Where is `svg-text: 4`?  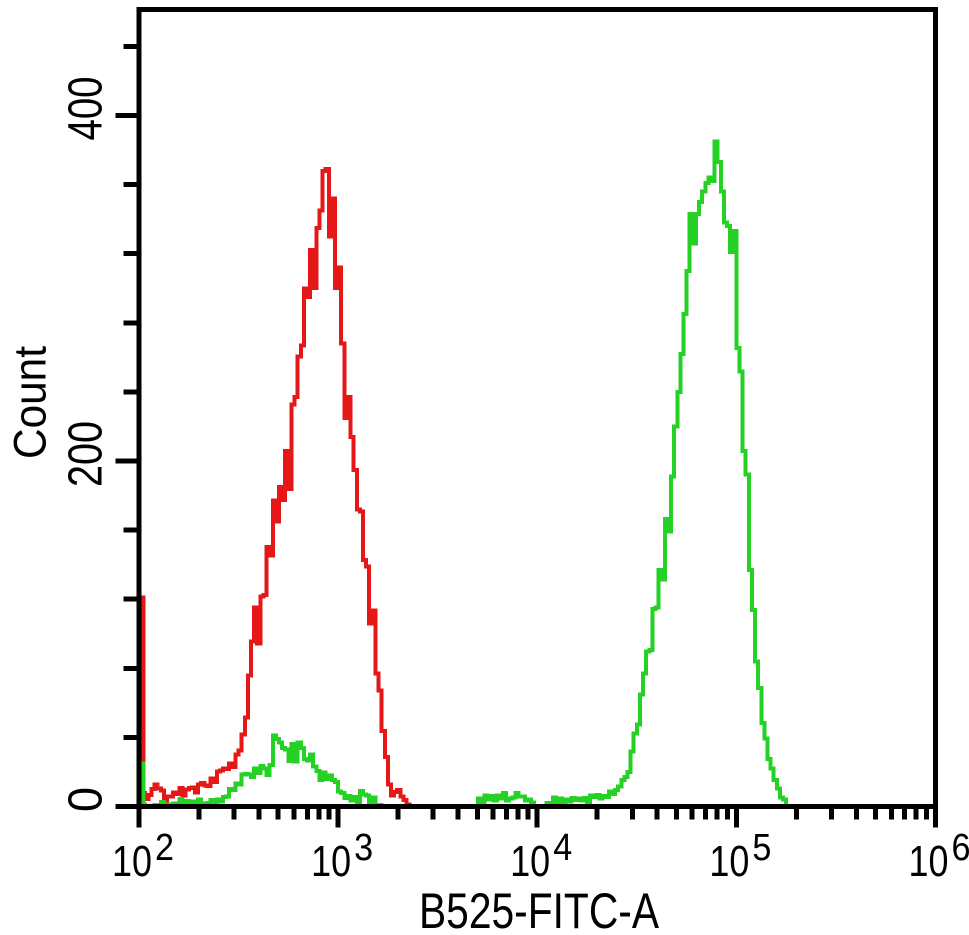 svg-text: 4 is located at coordinates (562, 848).